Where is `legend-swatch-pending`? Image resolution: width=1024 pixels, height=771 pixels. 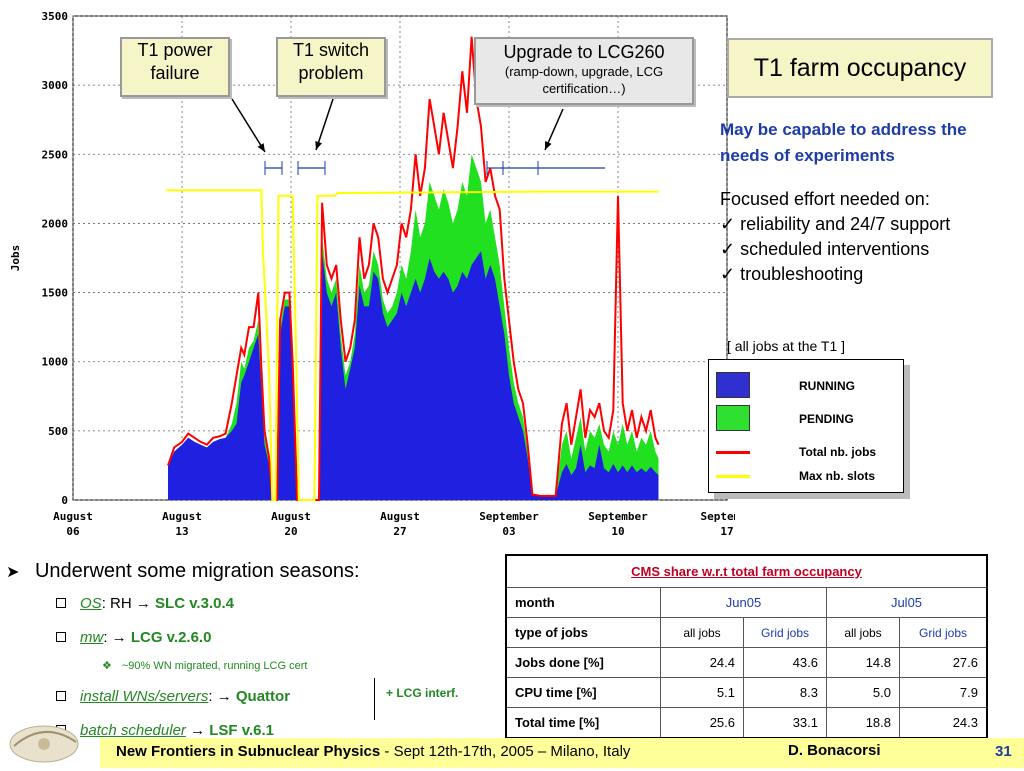
legend-swatch-pending is located at coordinates (733, 418).